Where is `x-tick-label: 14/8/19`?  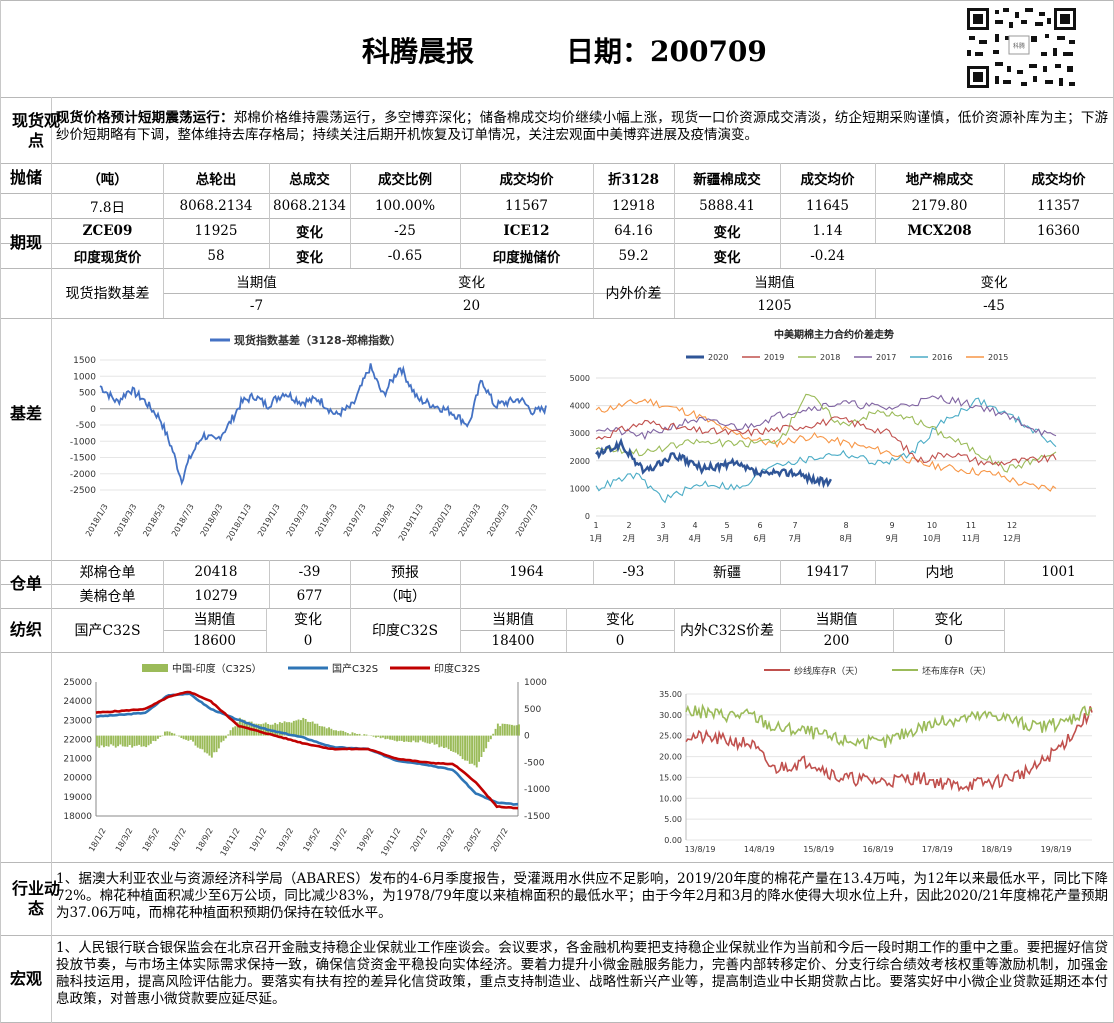 x-tick-label: 14/8/19 is located at coordinates (759, 849).